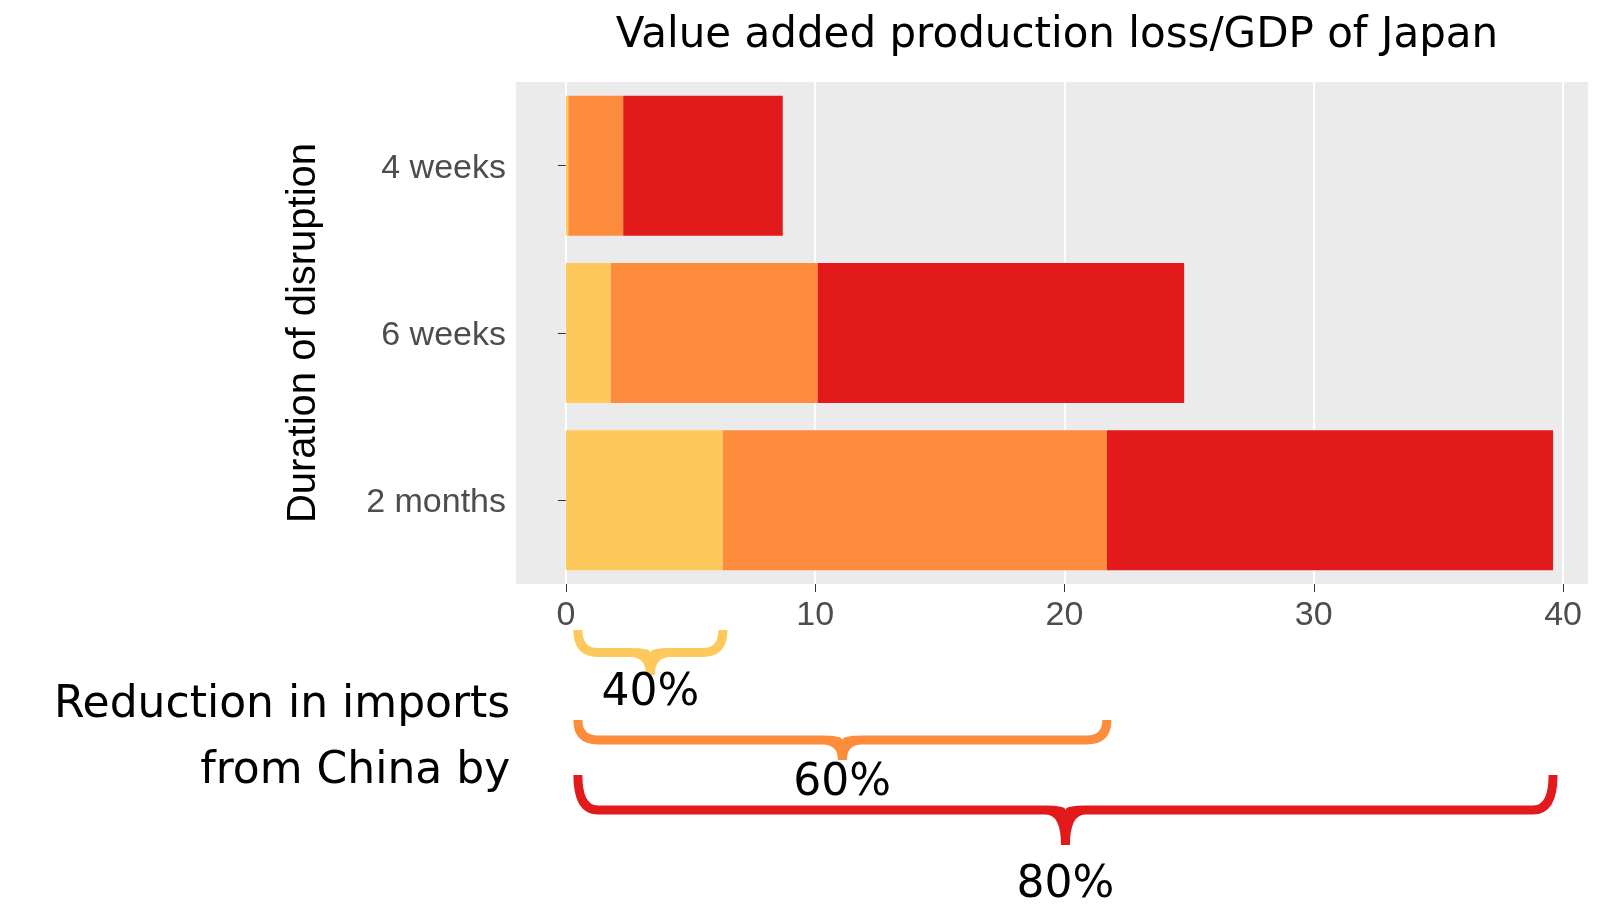 The image size is (1601, 914). Describe the element at coordinates (282, 735) in the screenshot. I see `text: Reduction in imports from China by` at that location.